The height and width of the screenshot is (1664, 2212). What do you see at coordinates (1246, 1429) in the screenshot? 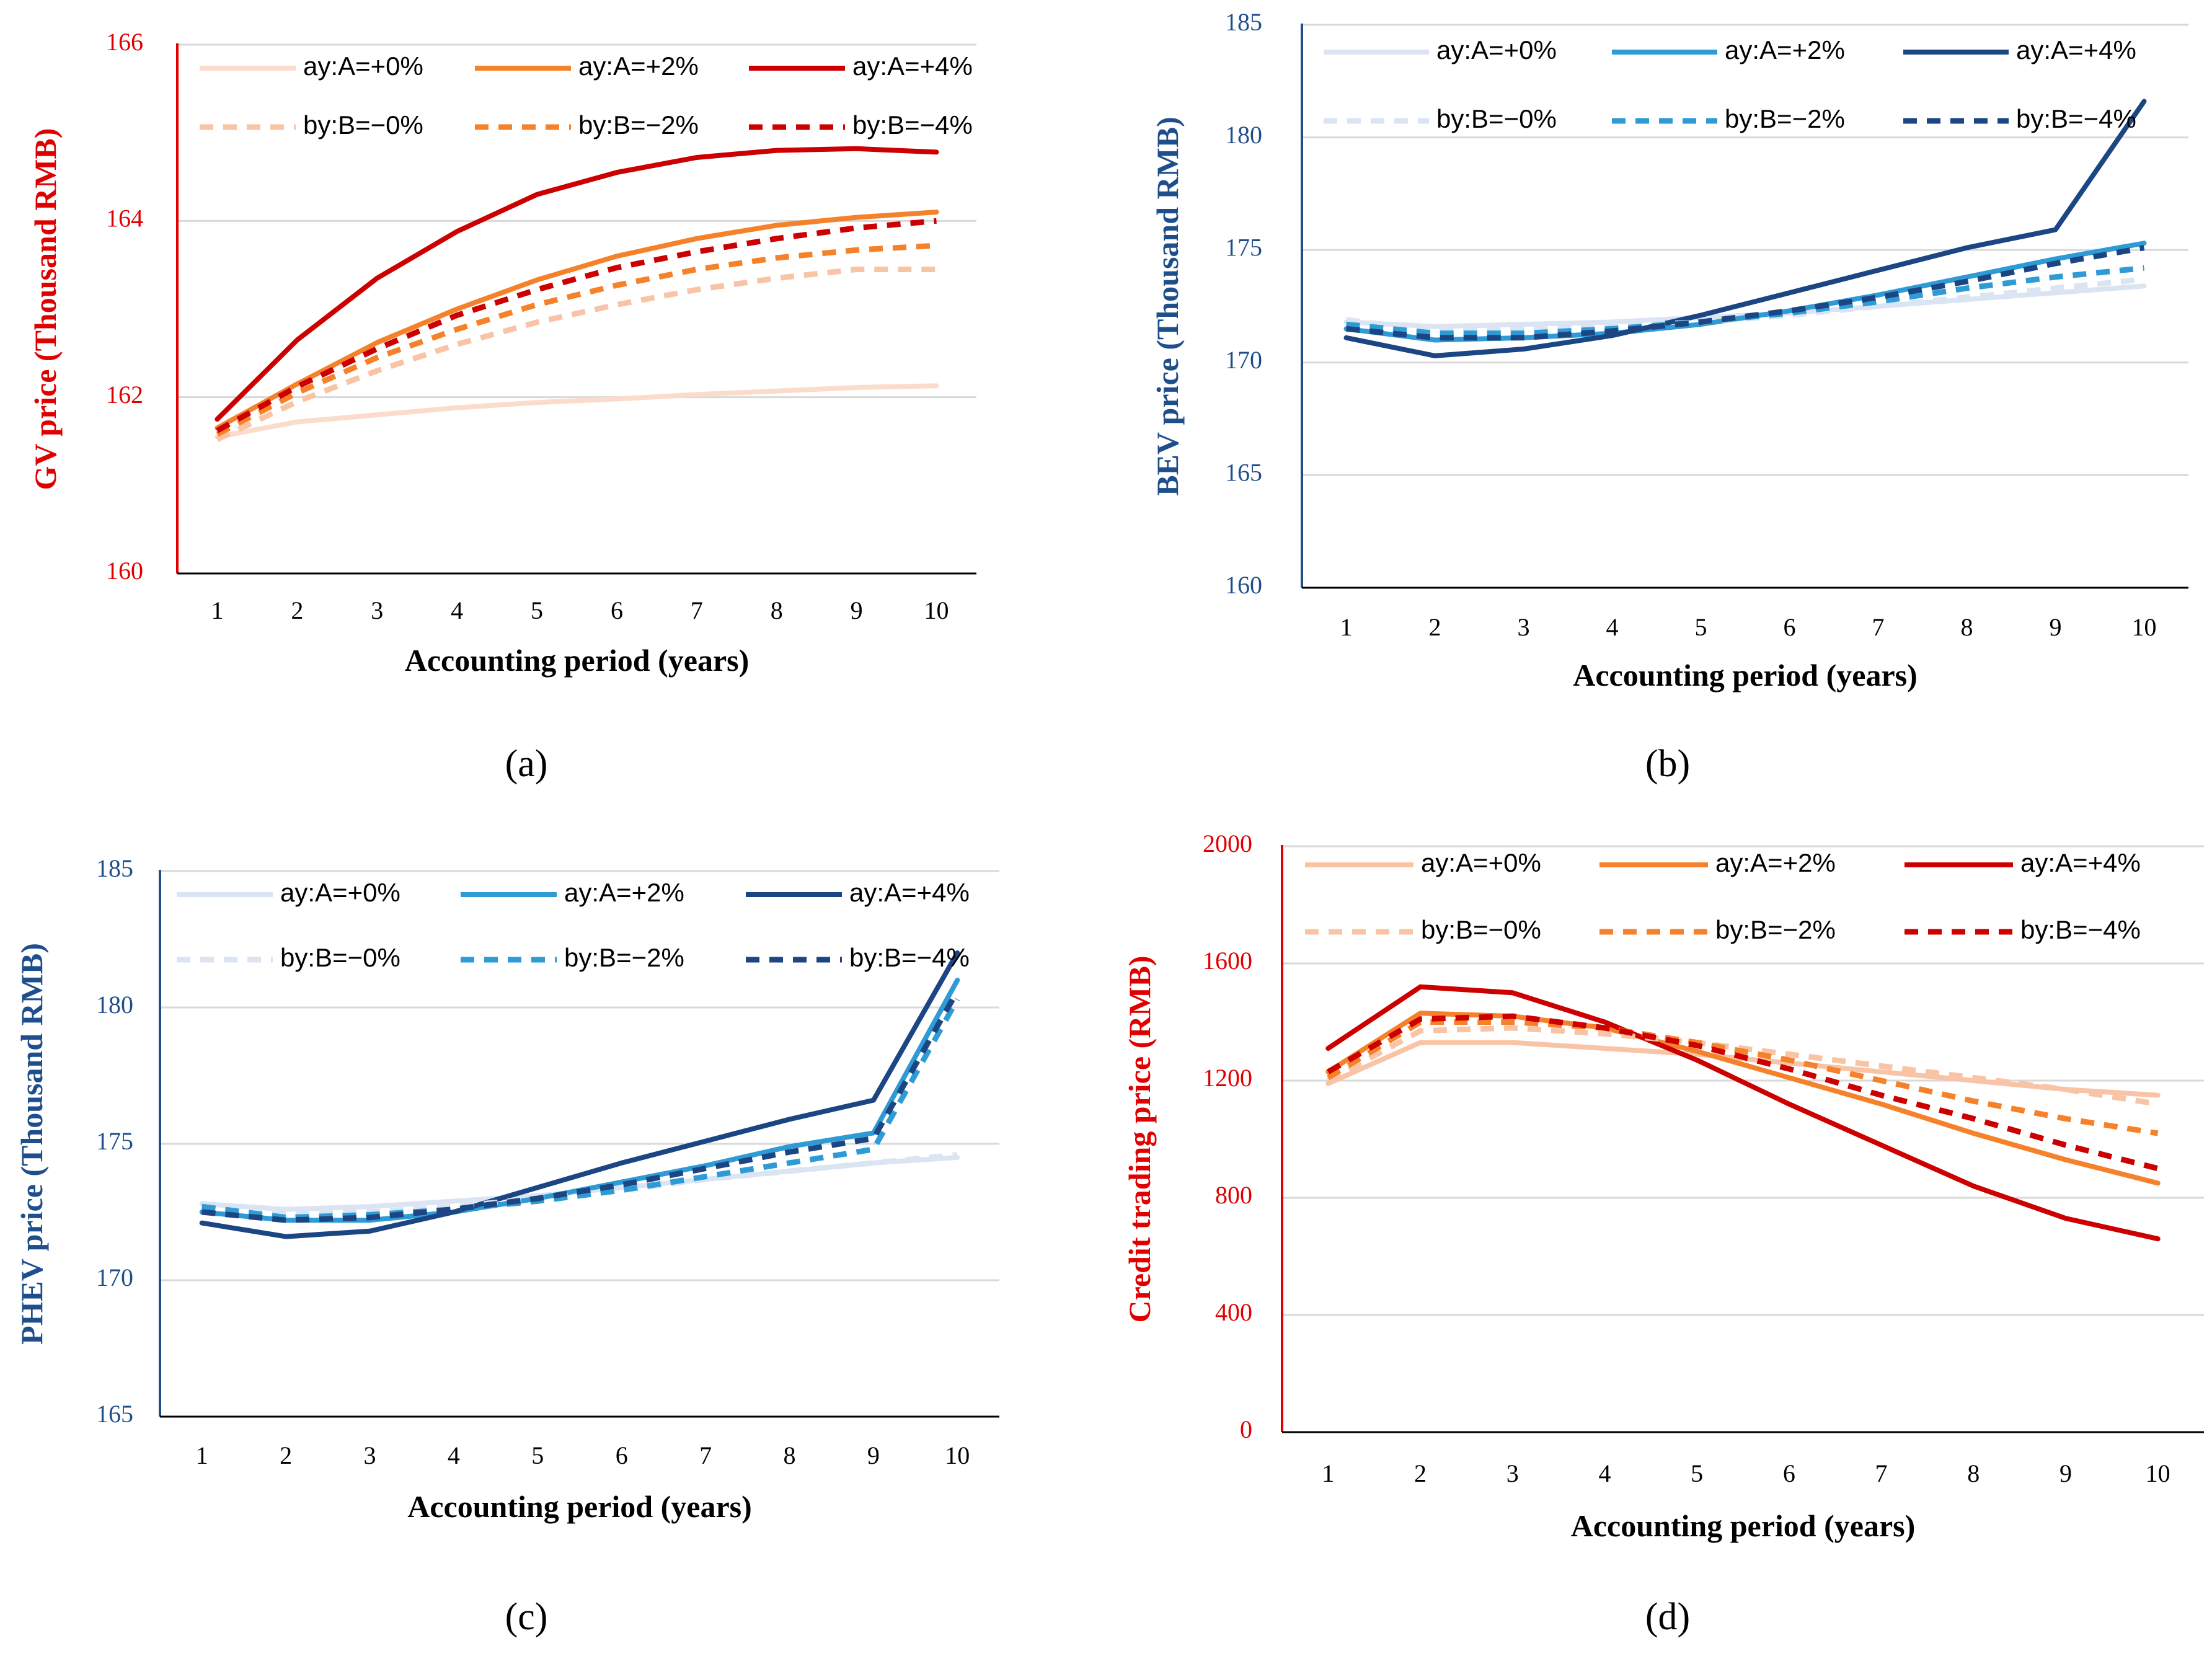
I see `y-tick-label: 0` at bounding box center [1246, 1429].